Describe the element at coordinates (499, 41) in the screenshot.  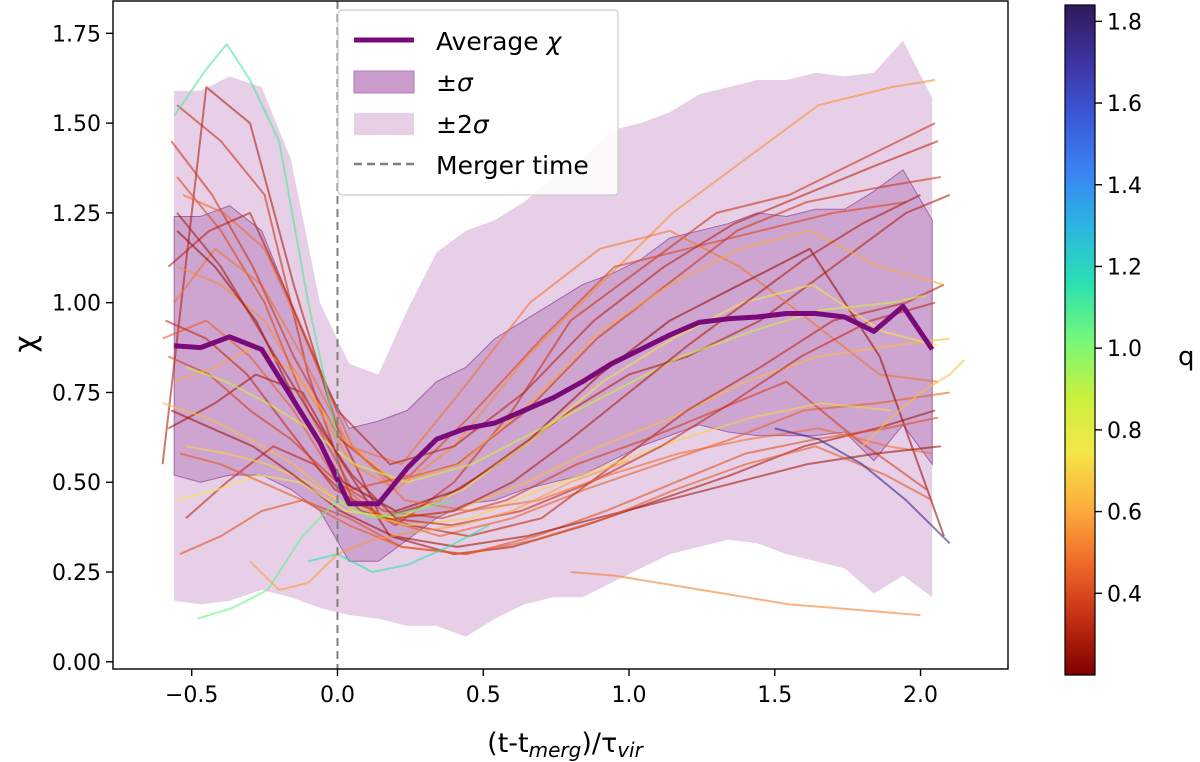
I see `legend-label-average: Average χ` at that location.